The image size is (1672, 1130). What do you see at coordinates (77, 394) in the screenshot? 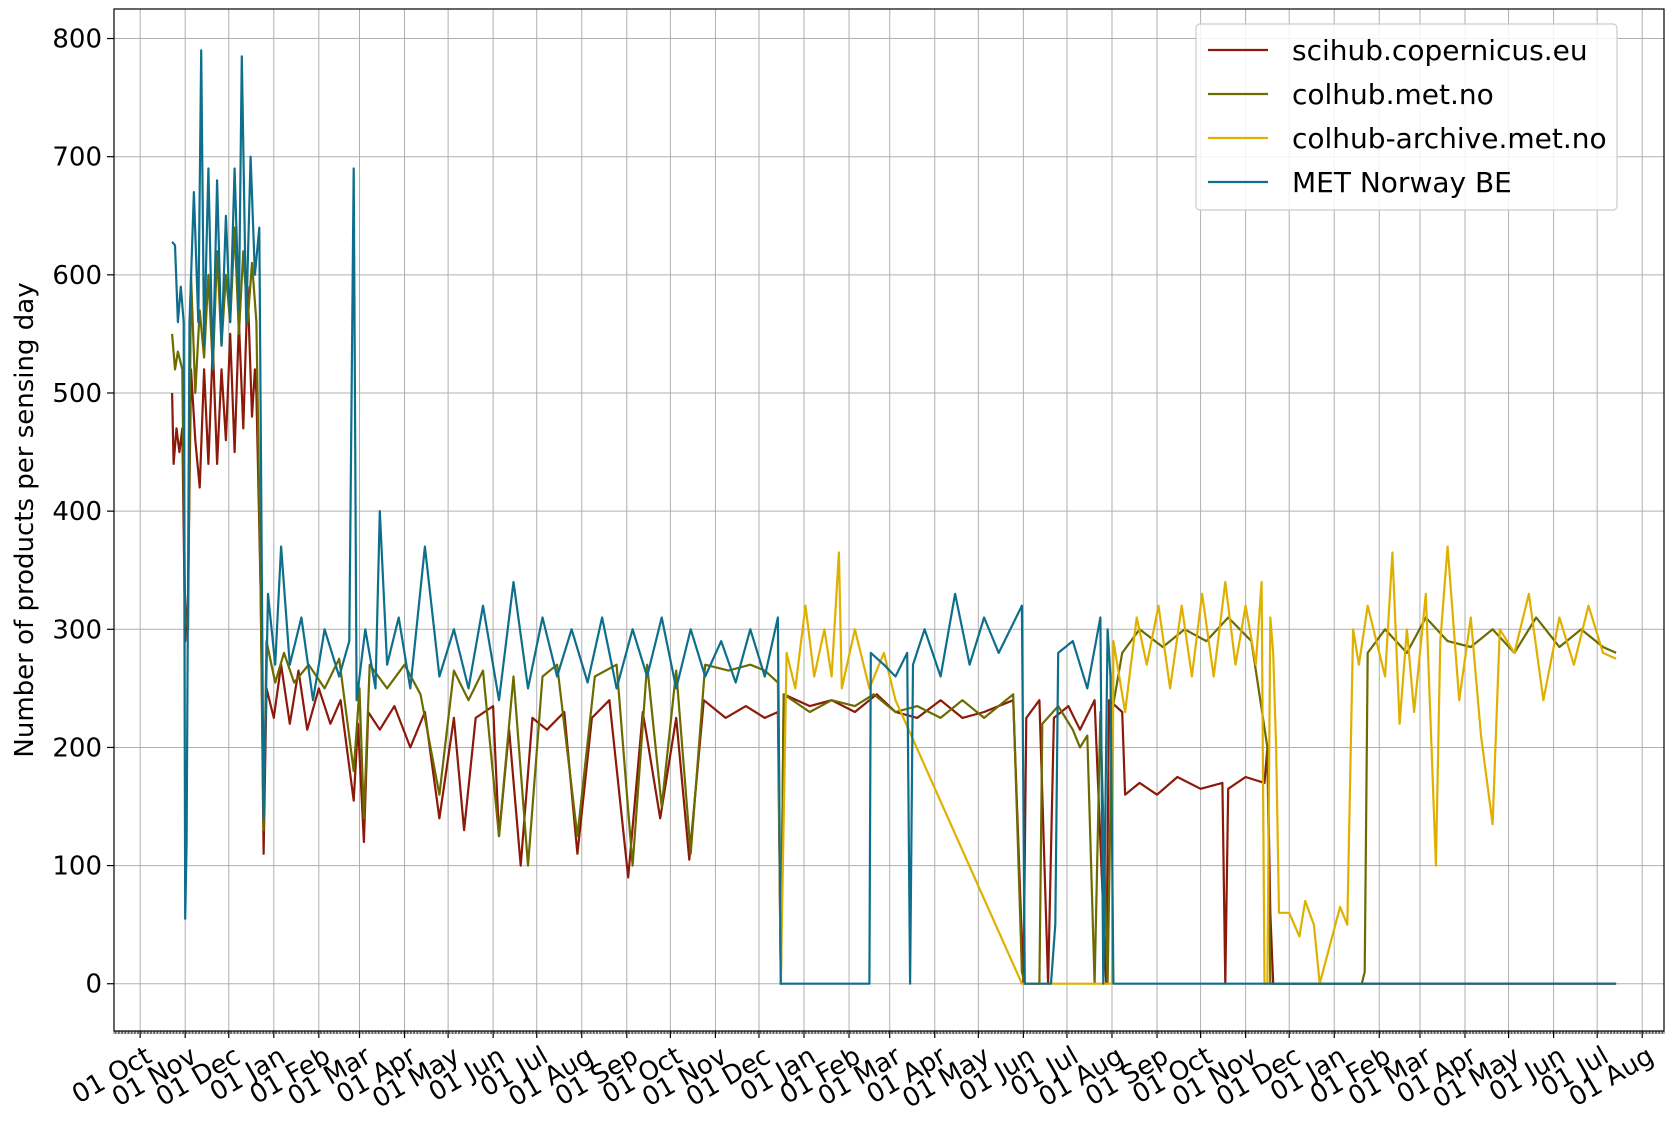
I see `y-tick-label: 500` at bounding box center [77, 394].